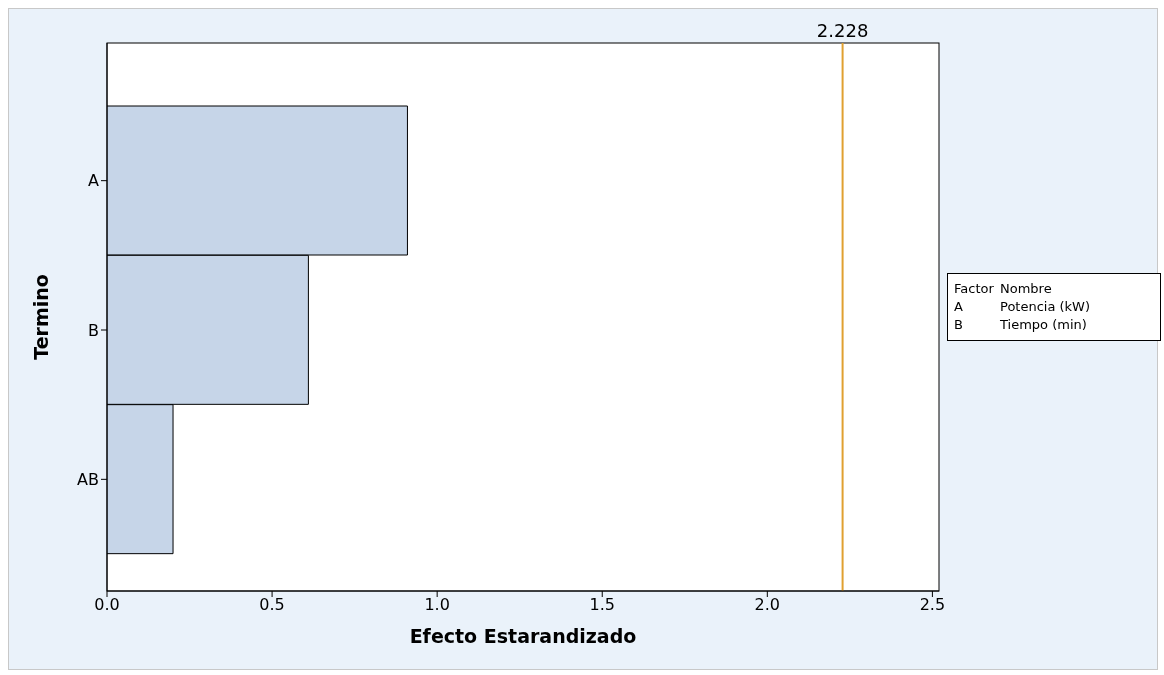 Image resolution: width=1164 pixels, height=675 pixels. Describe the element at coordinates (107, 605) in the screenshot. I see `x-tick-label: 0.0` at that location.